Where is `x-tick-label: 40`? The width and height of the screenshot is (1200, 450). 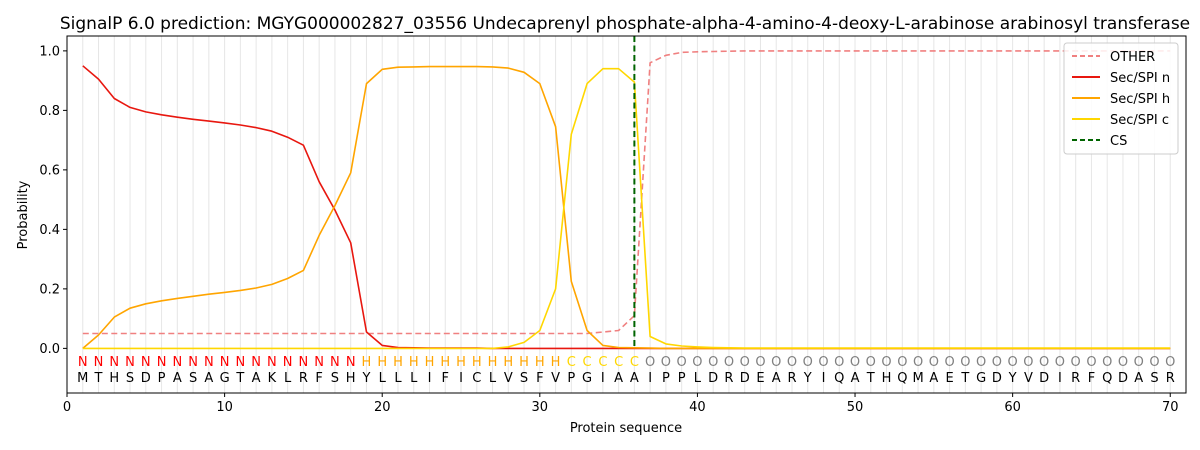
x-tick-label: 40 is located at coordinates (697, 407).